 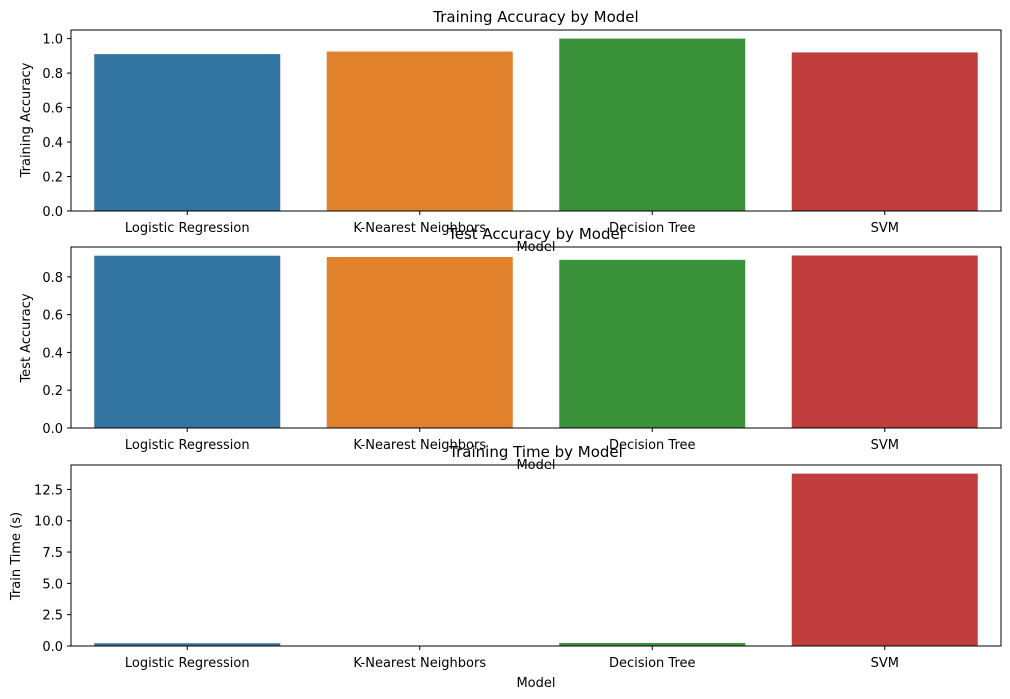 I want to click on chart-title: Training Time by Model, so click(x=535, y=452).